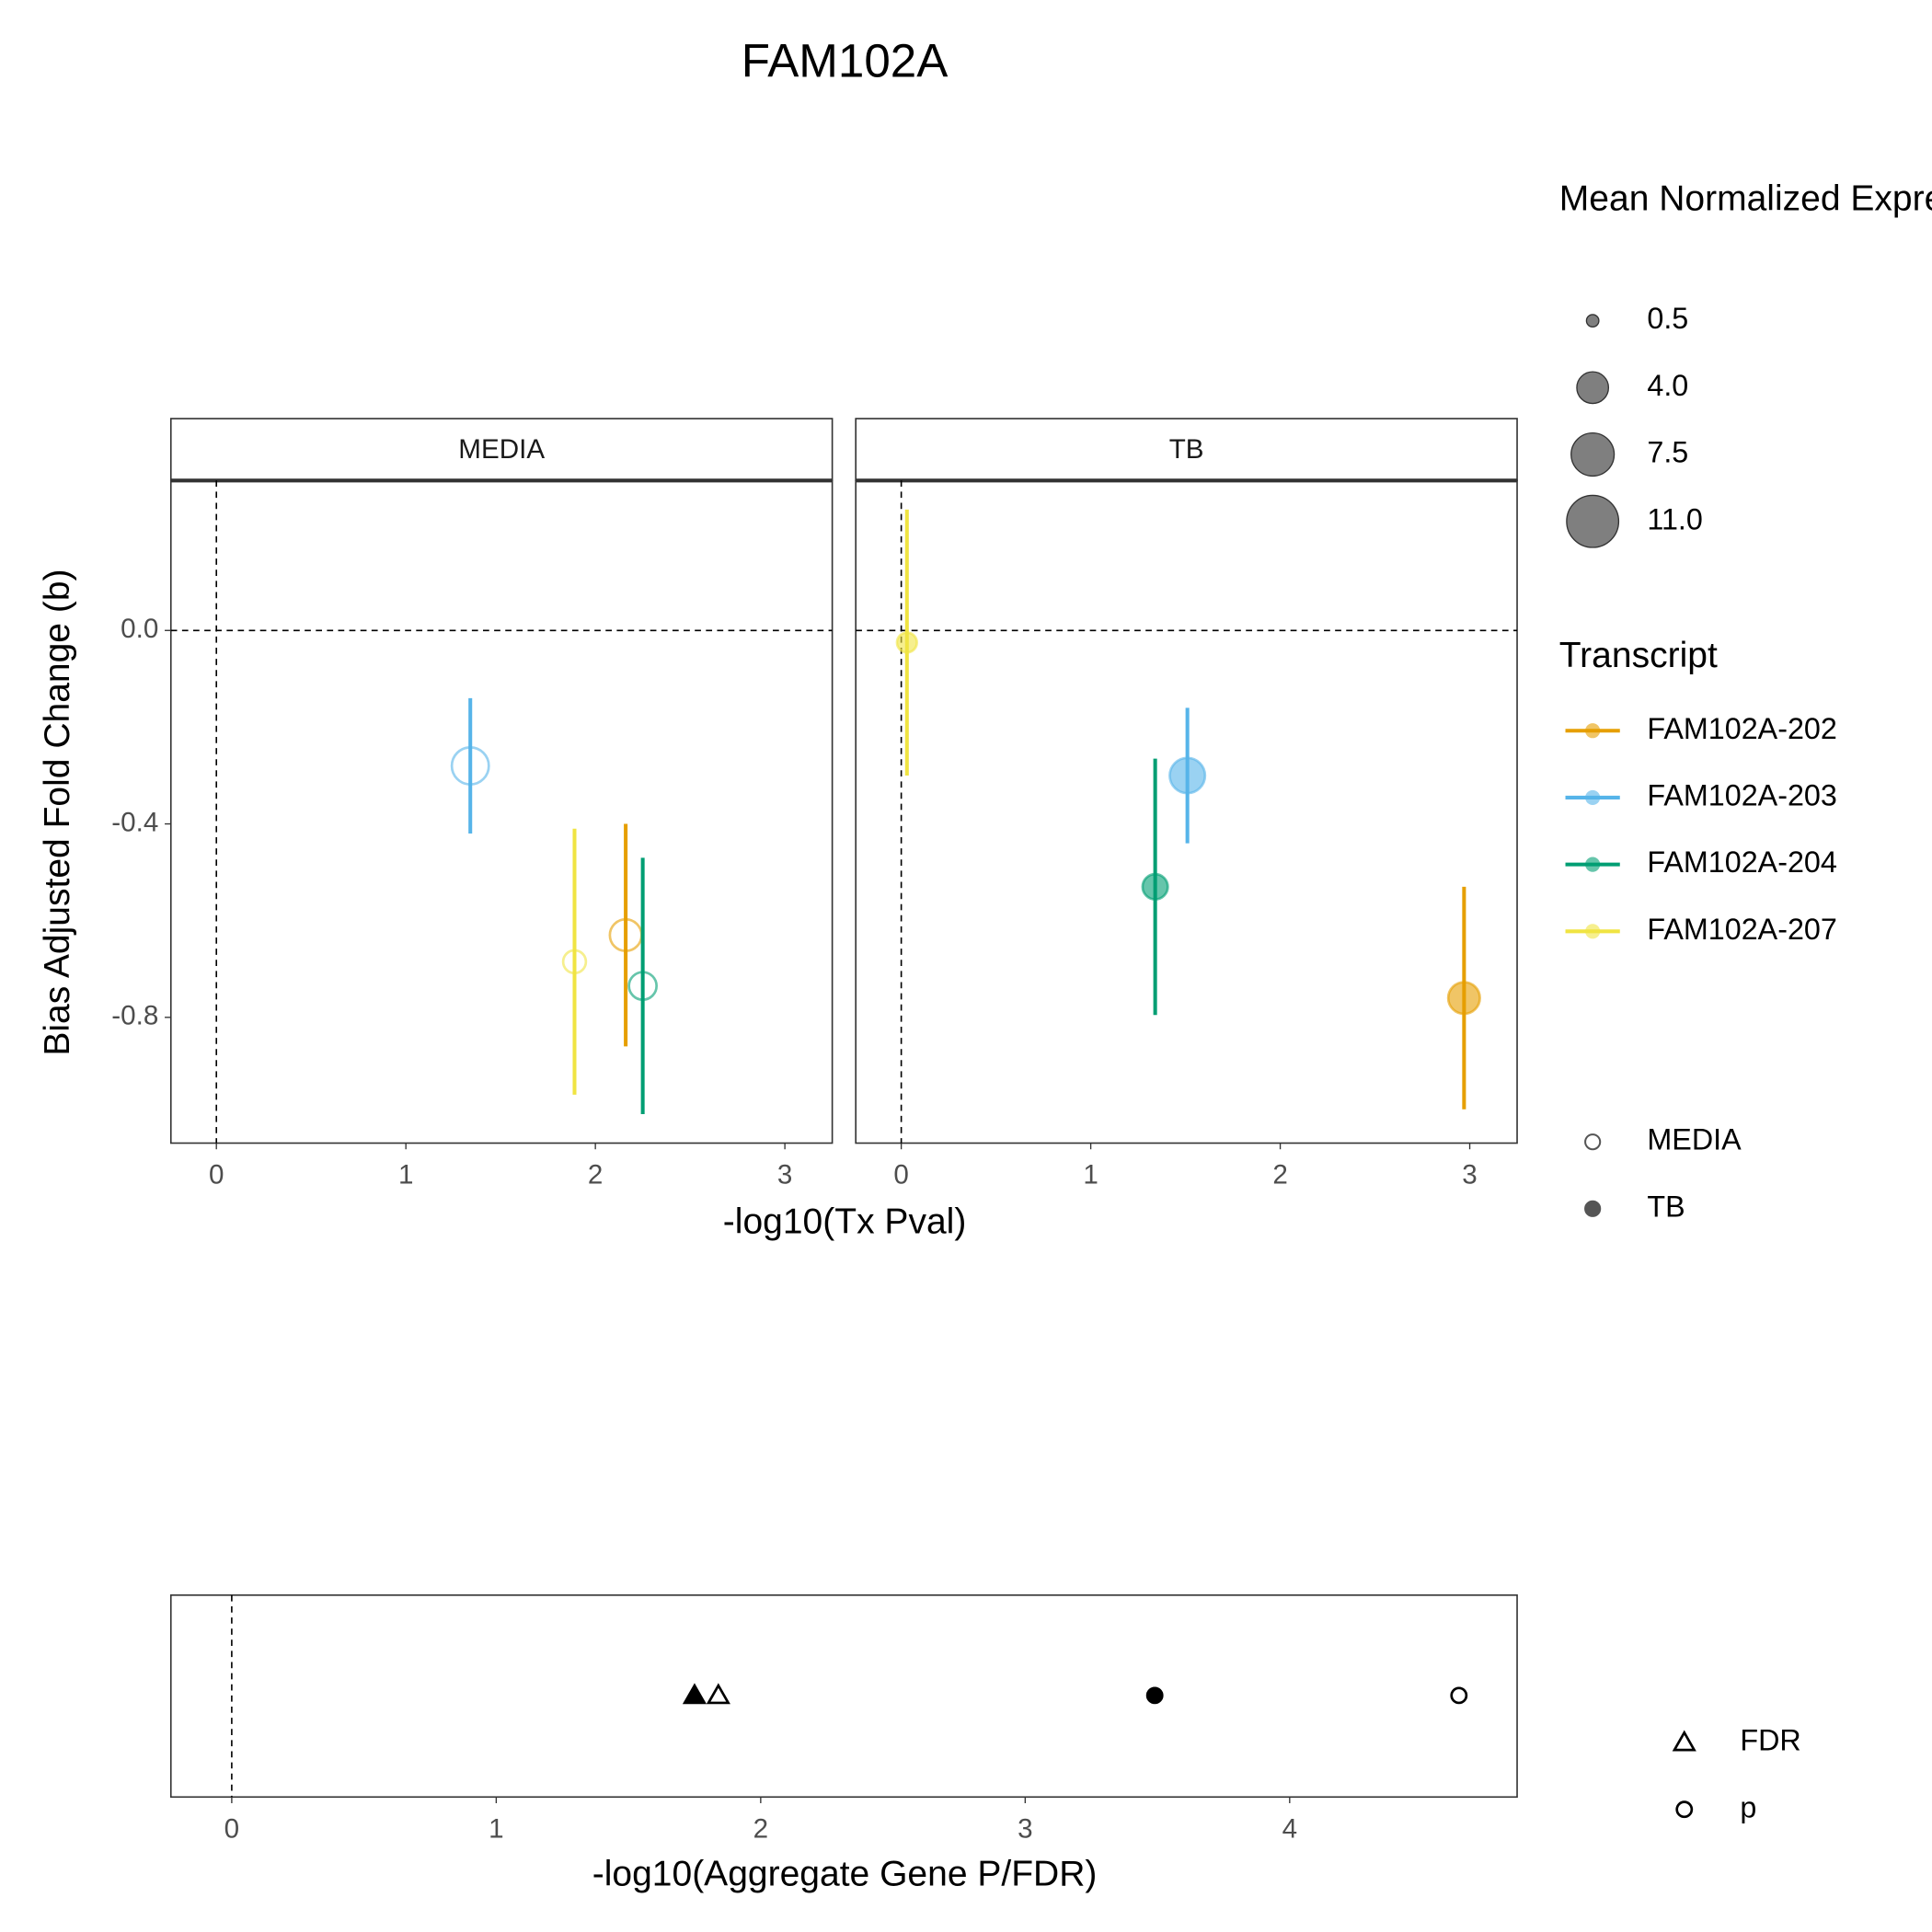 Image resolution: width=1932 pixels, height=1932 pixels. Describe the element at coordinates (1770, 1740) in the screenshot. I see `legend-label: FDR` at that location.